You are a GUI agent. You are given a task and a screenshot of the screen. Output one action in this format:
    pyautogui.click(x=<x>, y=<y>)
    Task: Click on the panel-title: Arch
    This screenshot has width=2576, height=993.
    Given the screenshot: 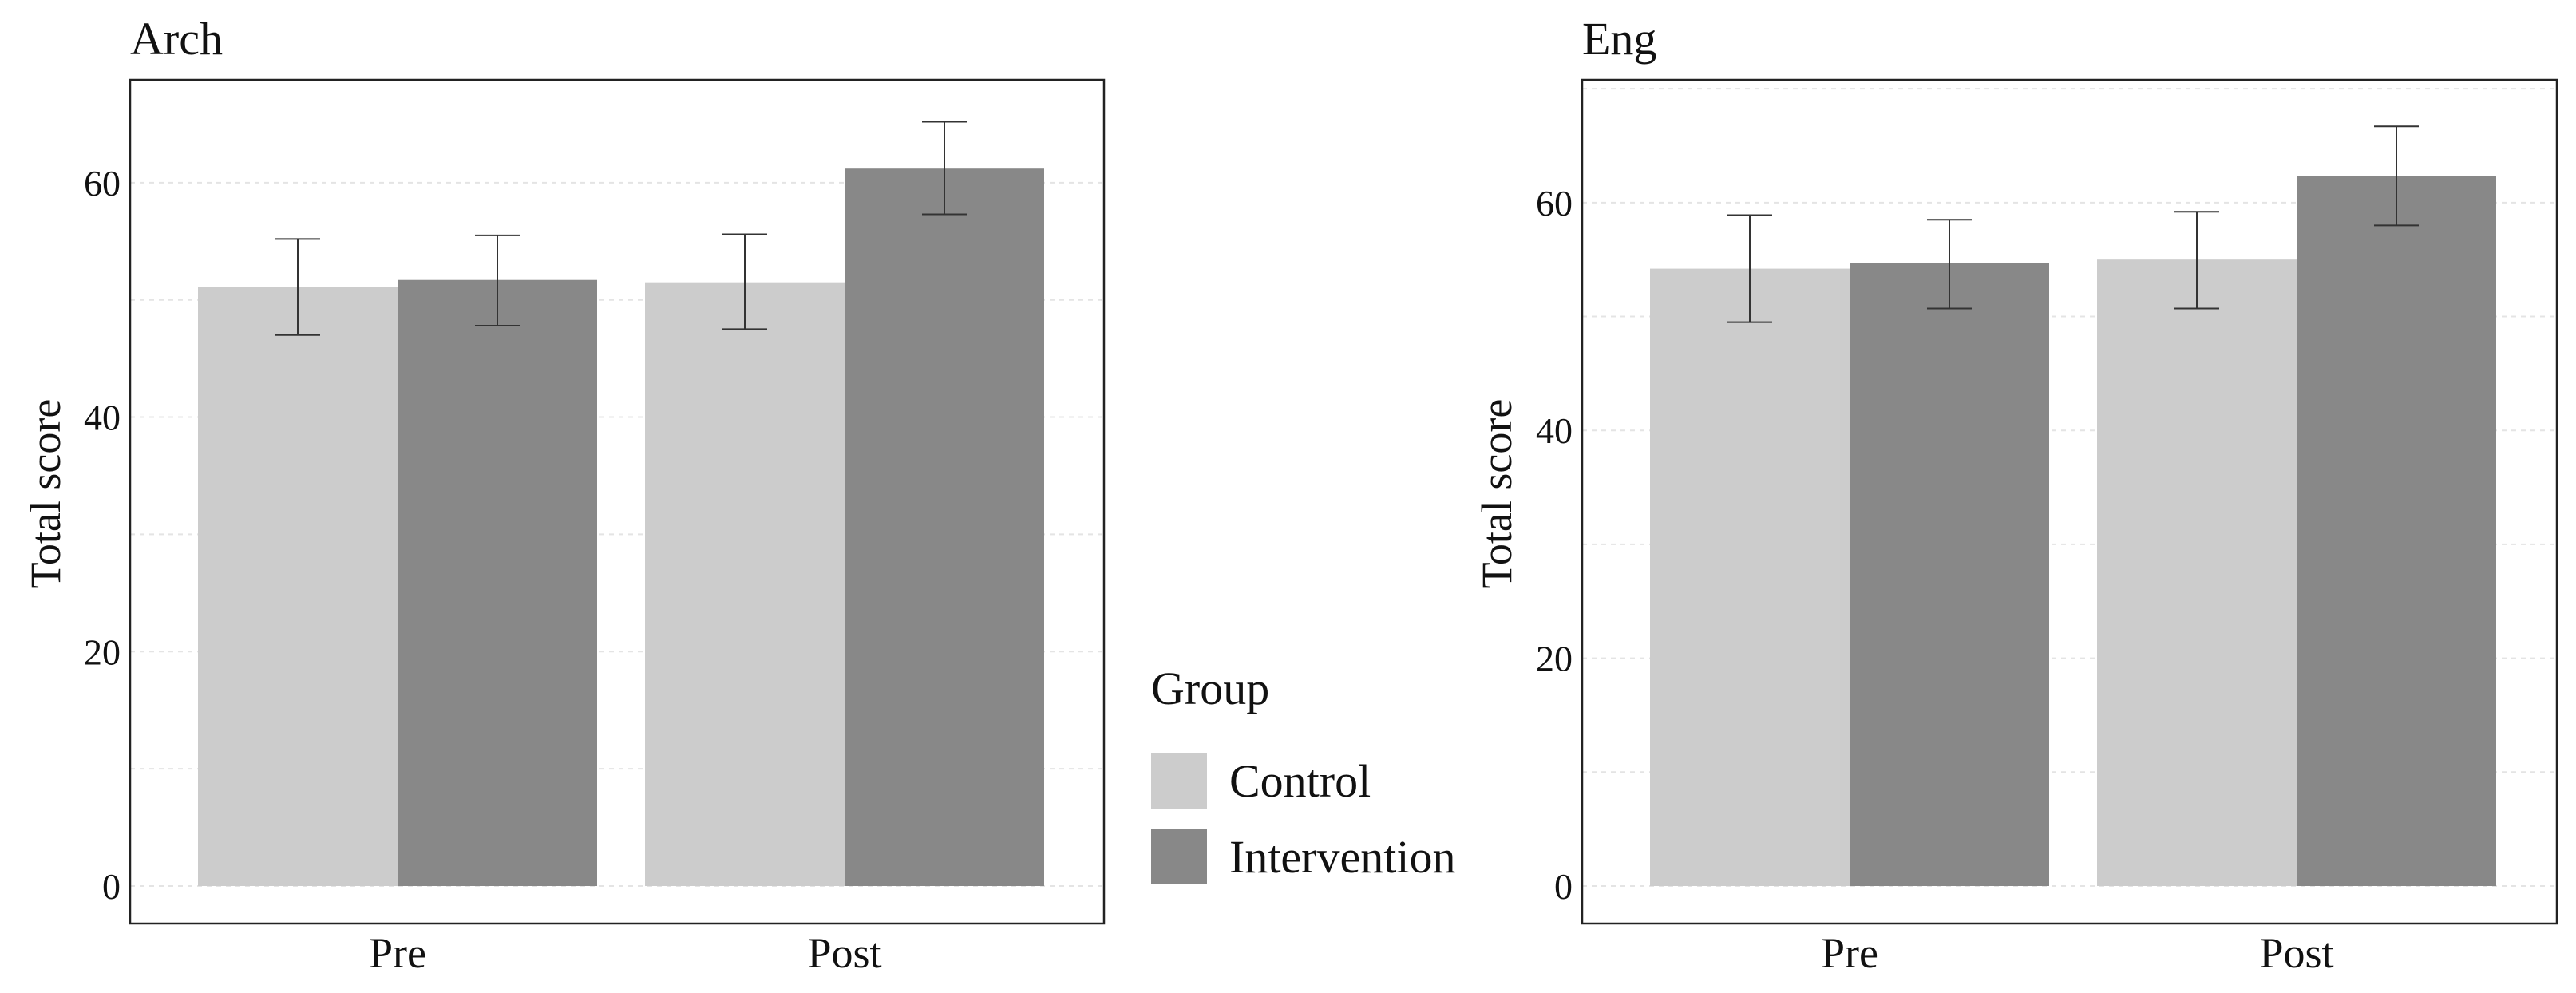 What is the action you would take?
    pyautogui.click(x=177, y=39)
    